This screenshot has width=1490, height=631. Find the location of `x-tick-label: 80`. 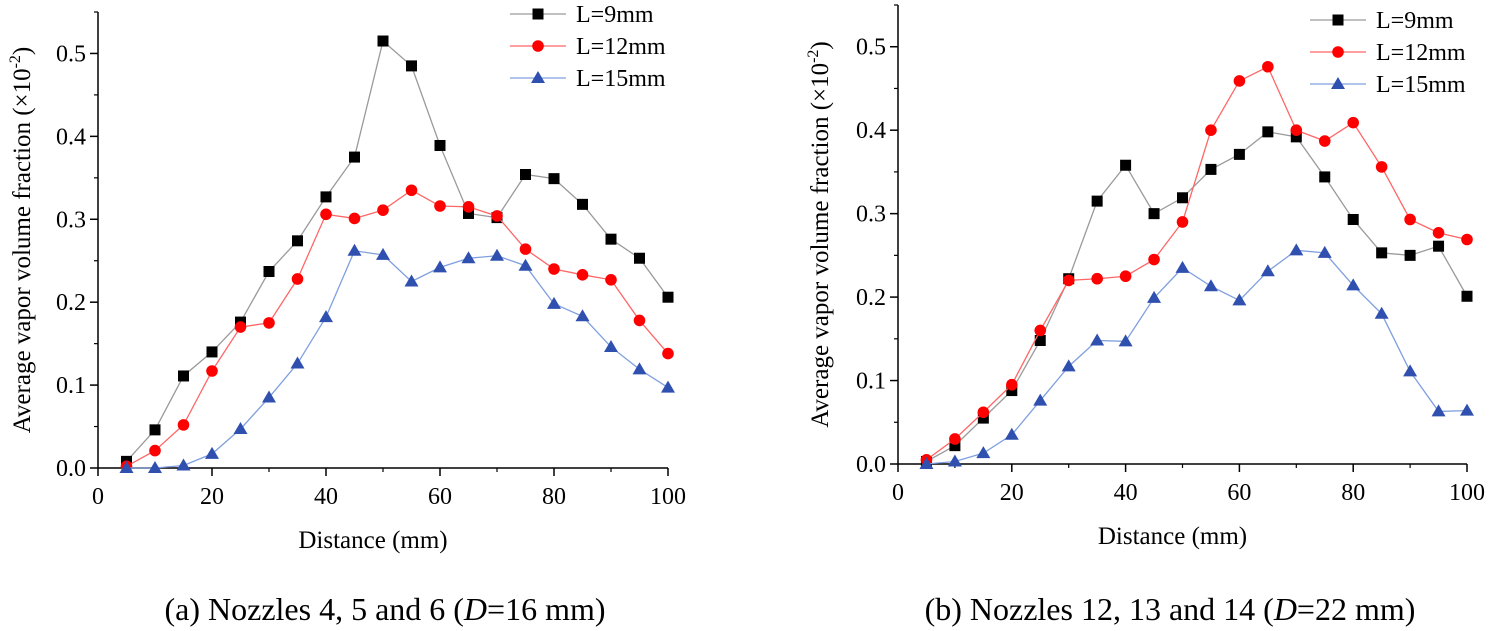

x-tick-label: 80 is located at coordinates (554, 497).